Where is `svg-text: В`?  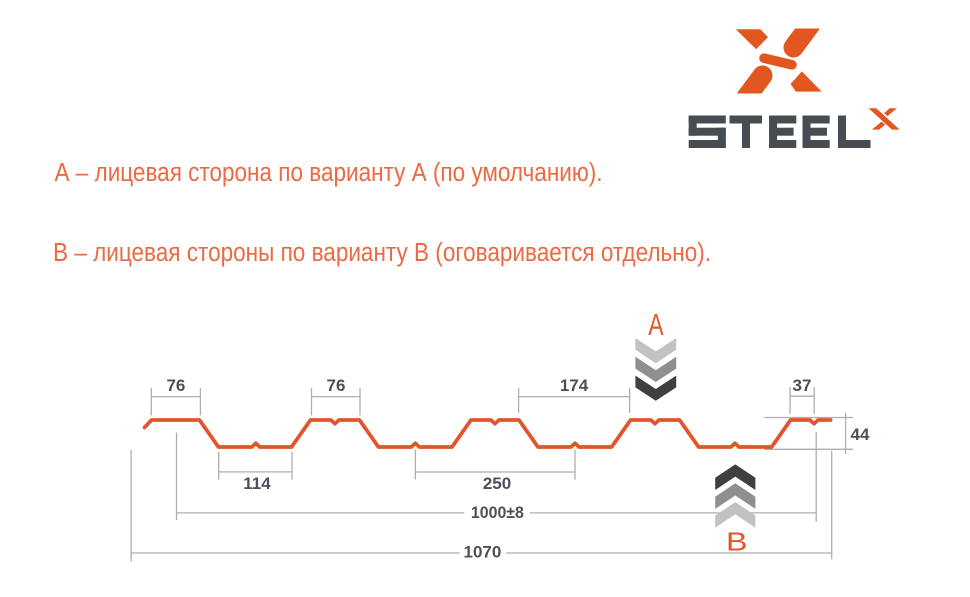
svg-text: В is located at coordinates (737, 541).